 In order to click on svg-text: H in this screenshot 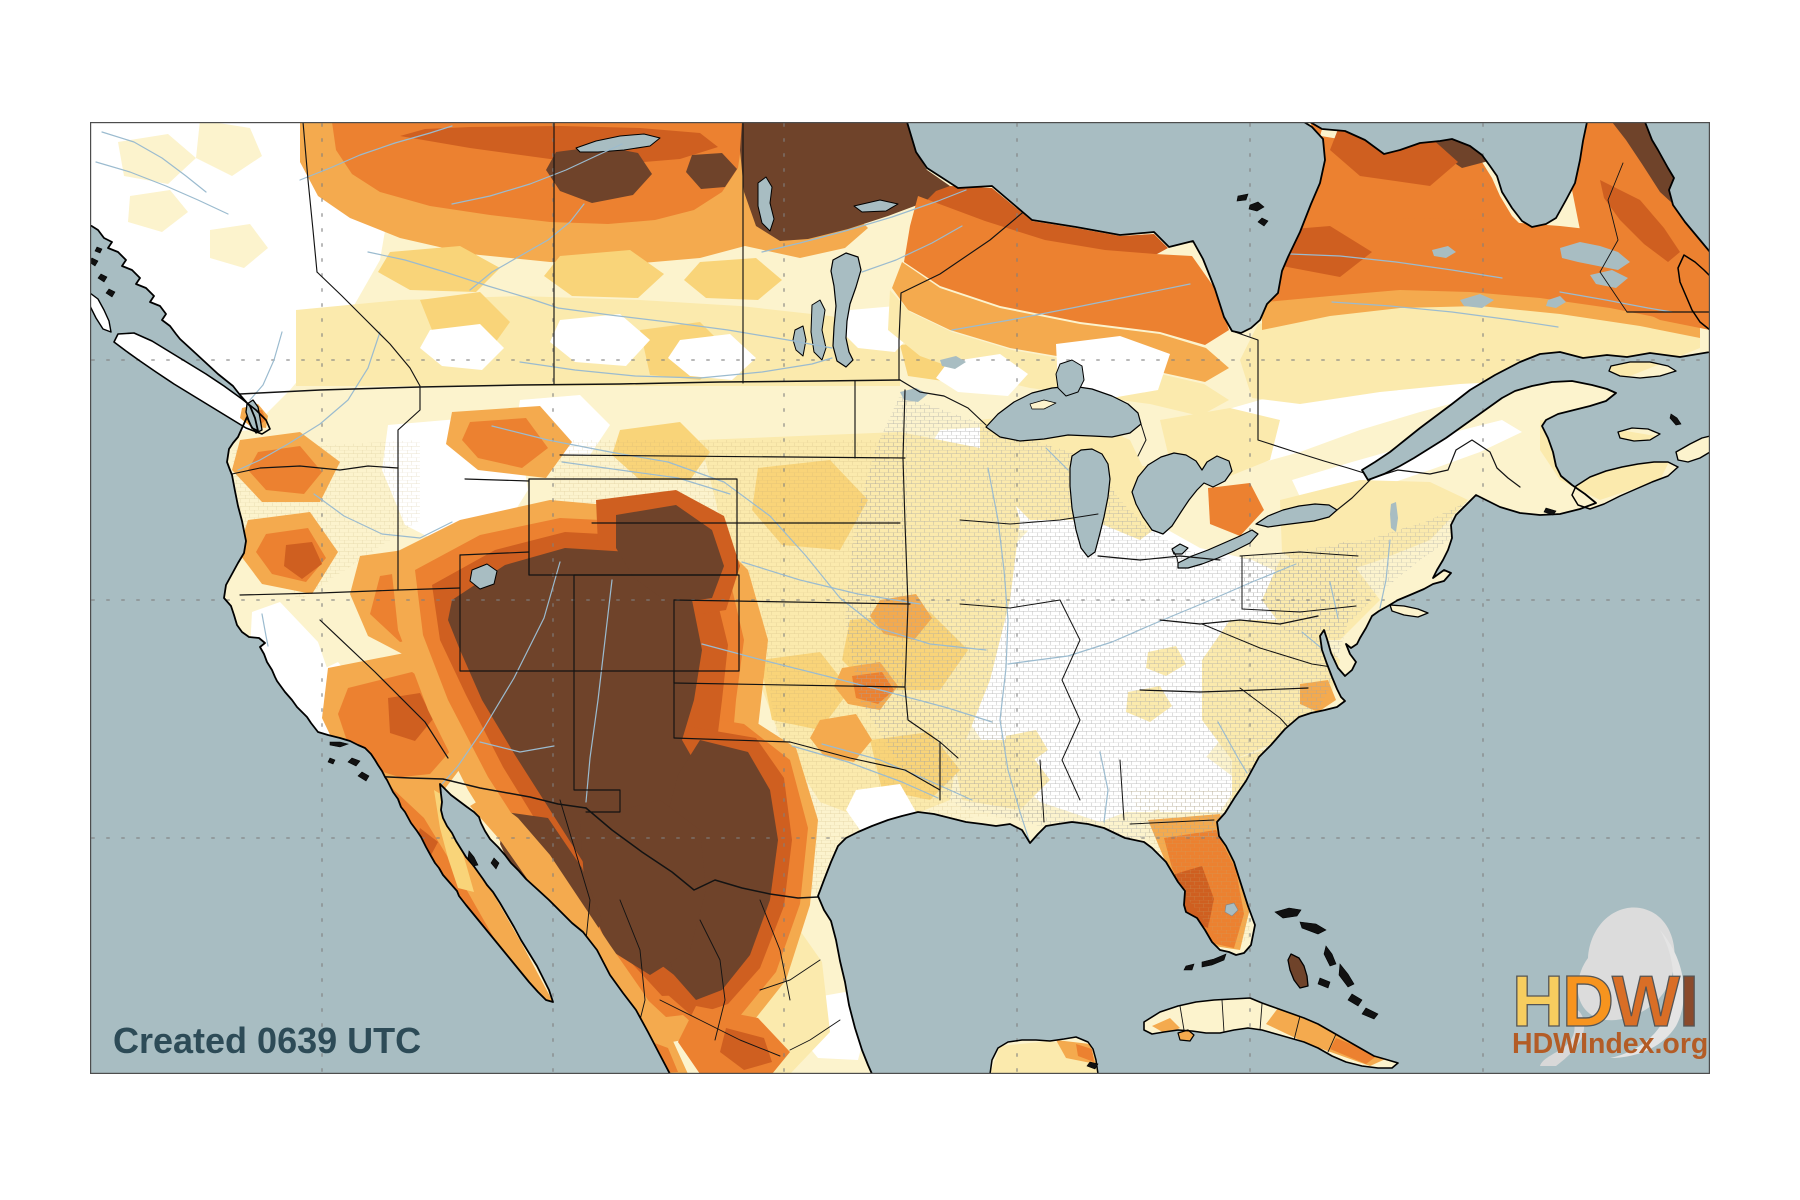, I will do `click(1538, 1002)`.